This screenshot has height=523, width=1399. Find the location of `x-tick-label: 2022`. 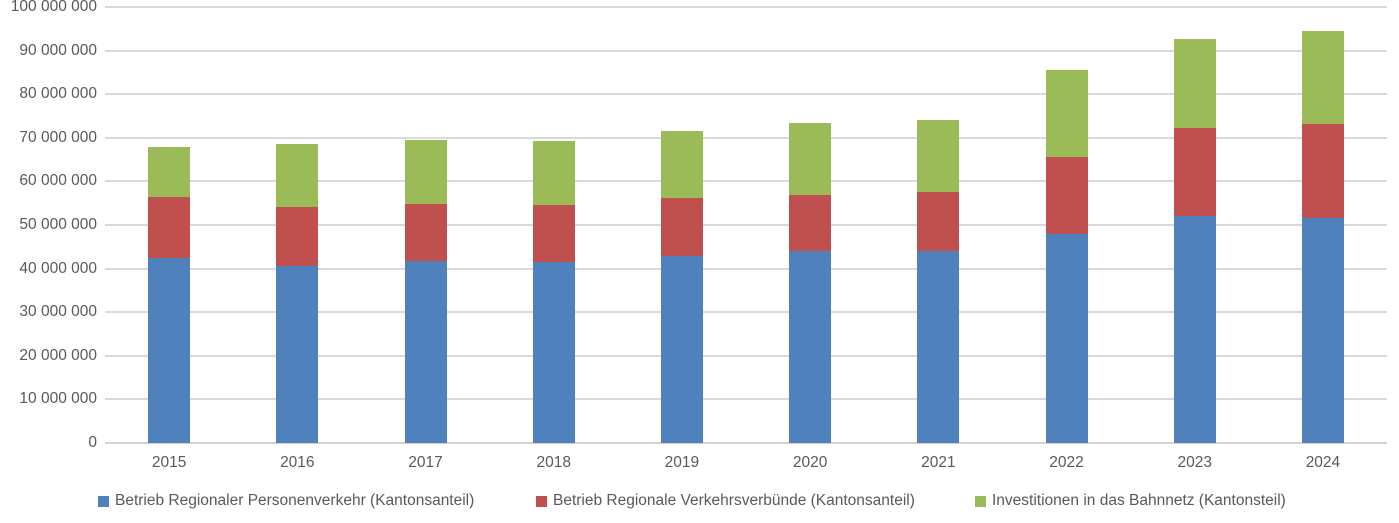

x-tick-label: 2022 is located at coordinates (1066, 462).